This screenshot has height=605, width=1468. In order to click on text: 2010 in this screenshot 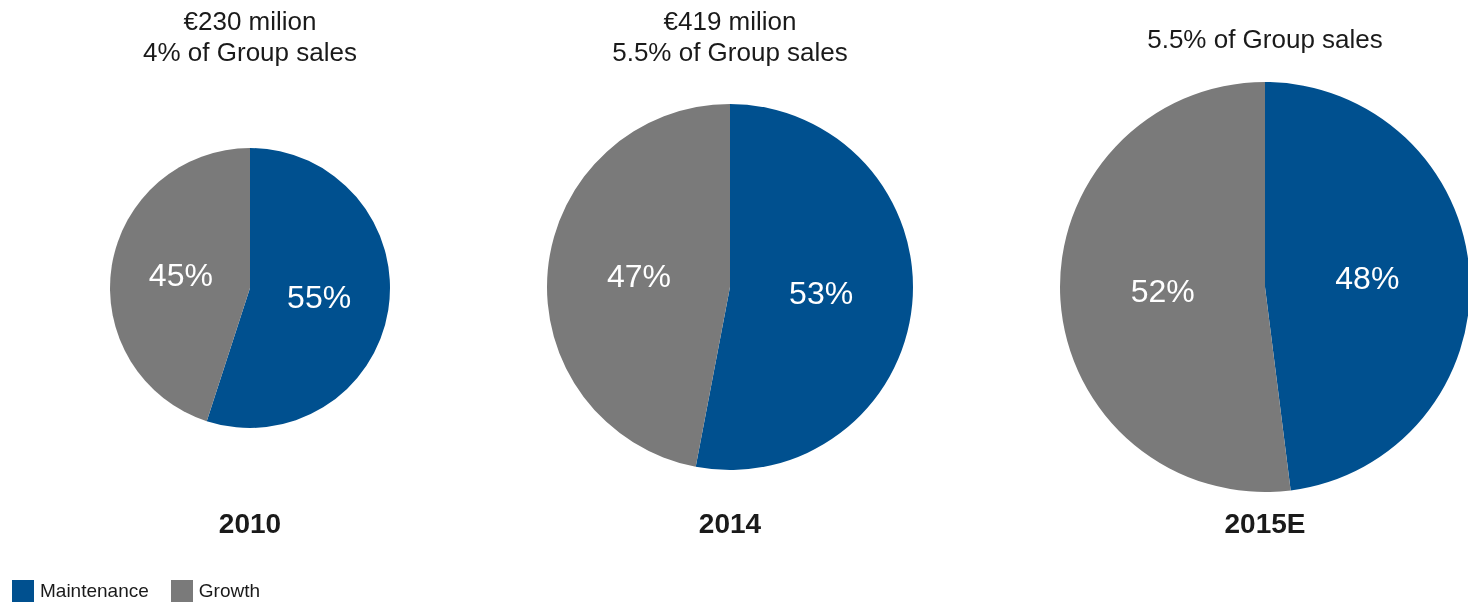, I will do `click(250, 524)`.